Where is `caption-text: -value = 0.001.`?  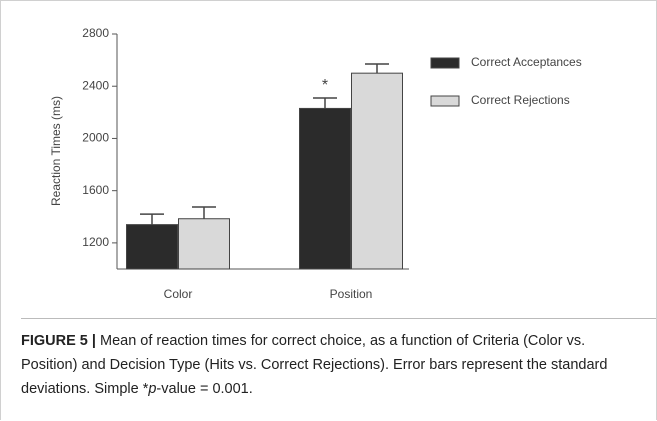
caption-text: -value = 0.001. is located at coordinates (204, 389).